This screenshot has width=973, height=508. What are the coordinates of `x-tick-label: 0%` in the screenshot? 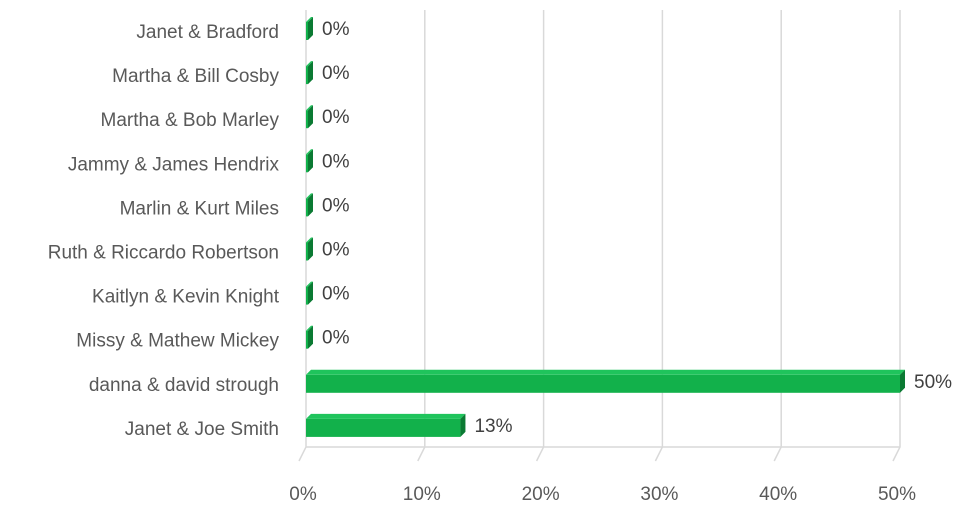 It's located at (303, 494).